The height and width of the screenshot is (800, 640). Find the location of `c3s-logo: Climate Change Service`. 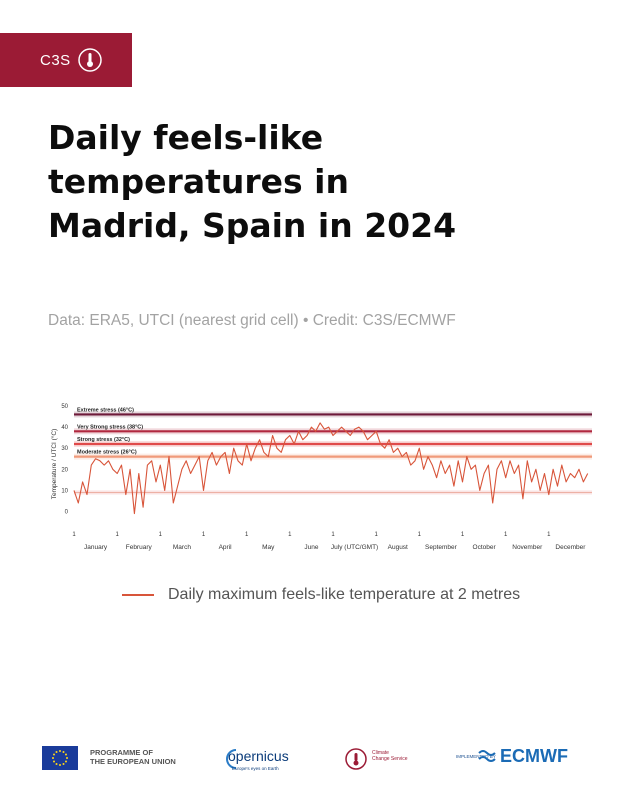

c3s-logo: Climate Change Service is located at coordinates (384, 759).